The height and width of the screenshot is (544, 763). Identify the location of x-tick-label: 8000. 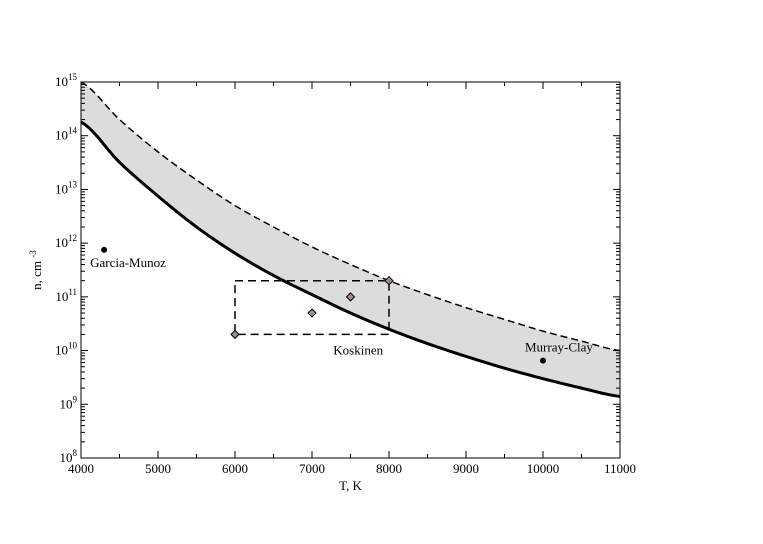
(389, 468).